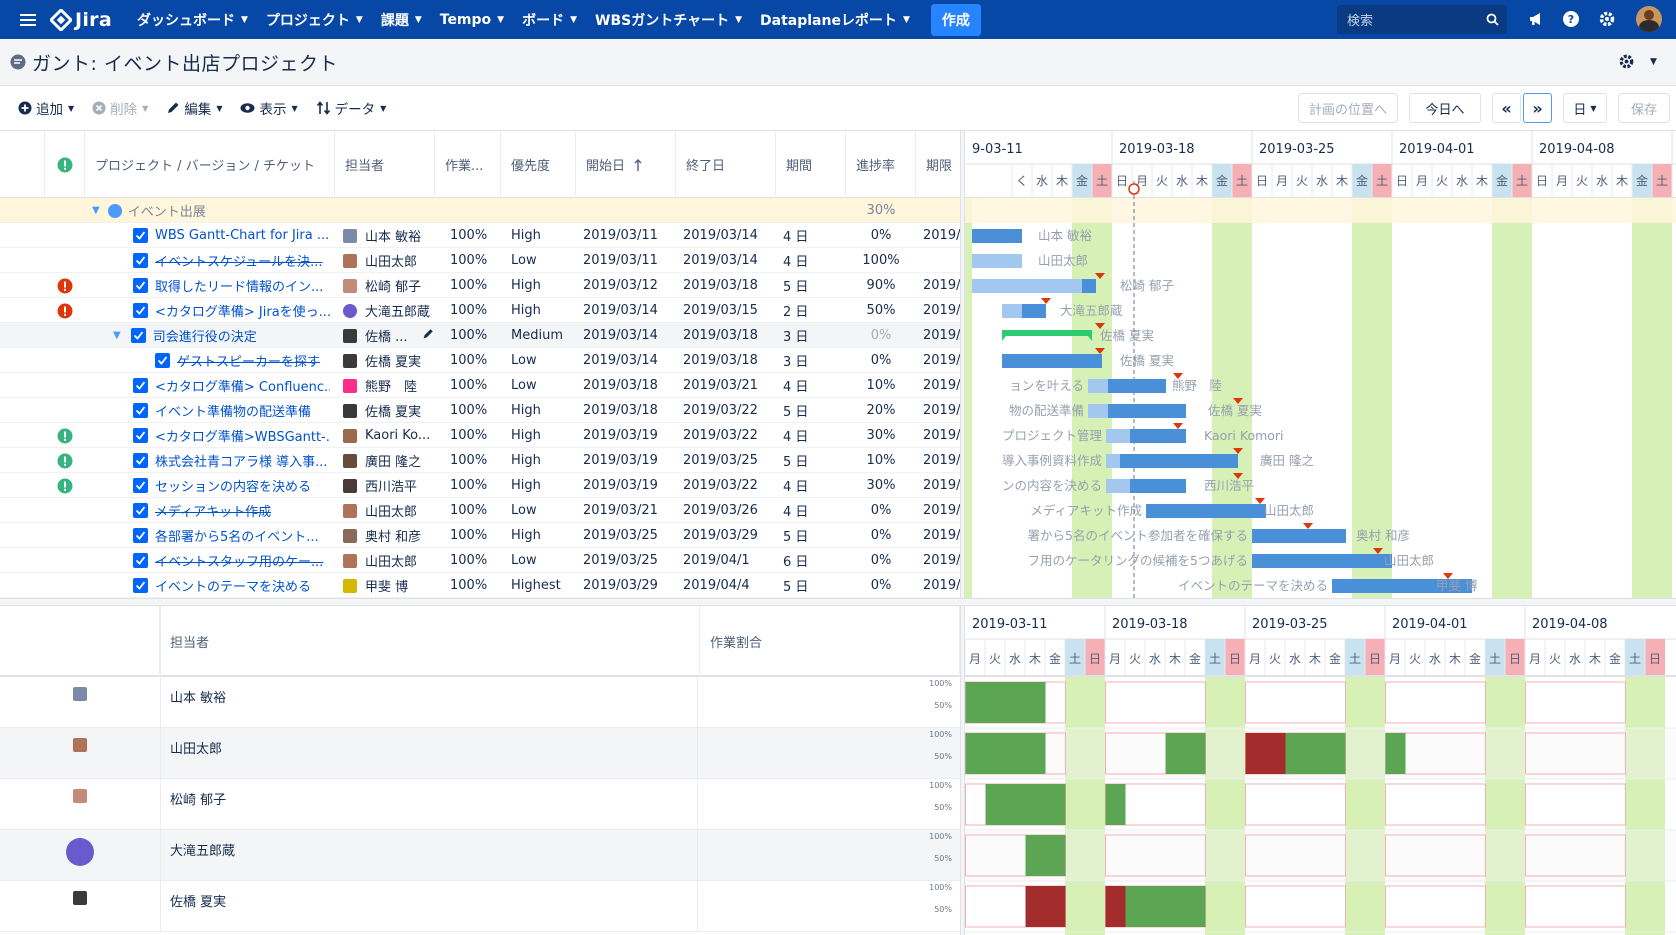  Describe the element at coordinates (249, 362) in the screenshot. I see `task-link: ゲストスピーカーを探す` at that location.